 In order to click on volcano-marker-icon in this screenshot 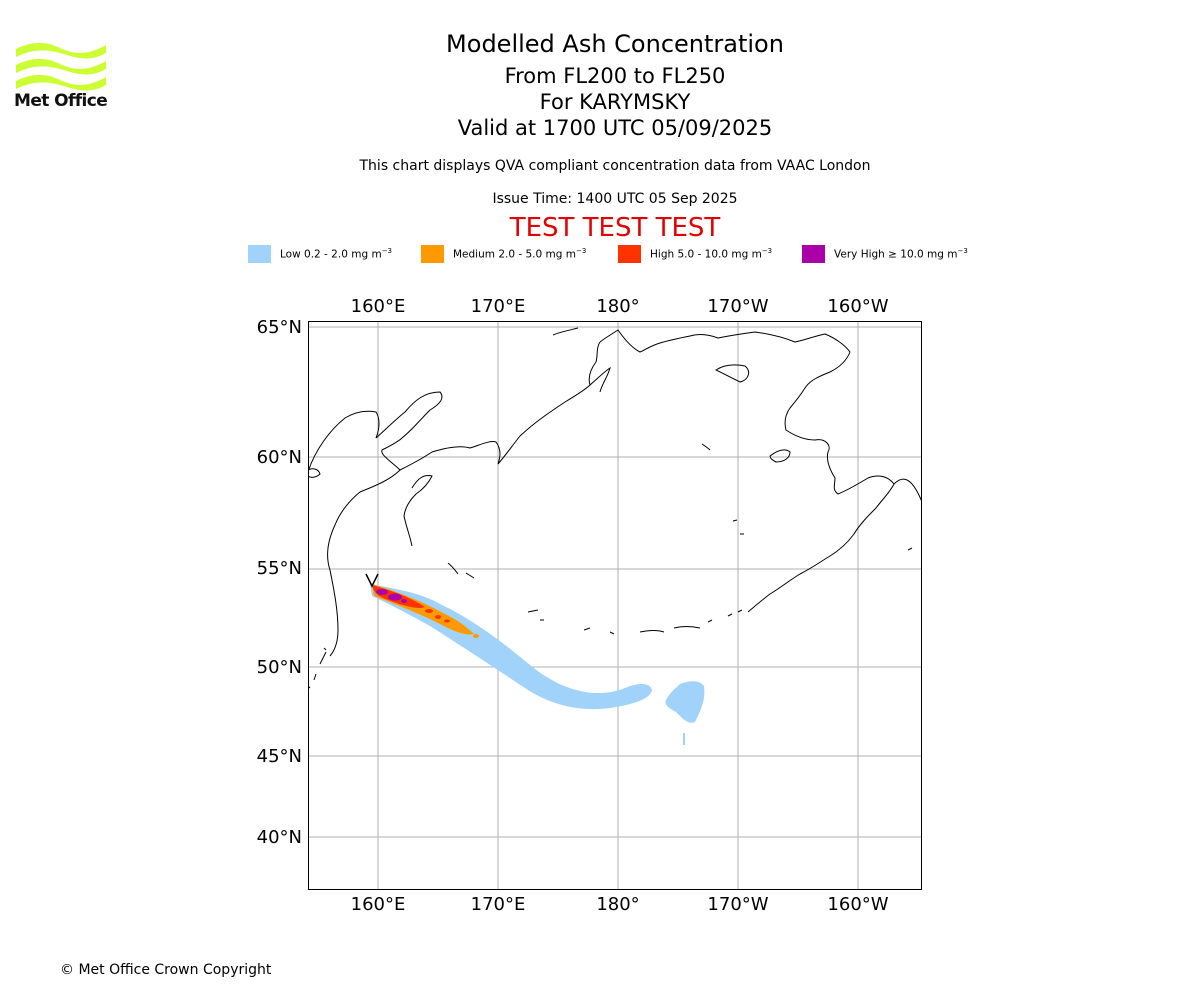, I will do `click(372, 580)`.